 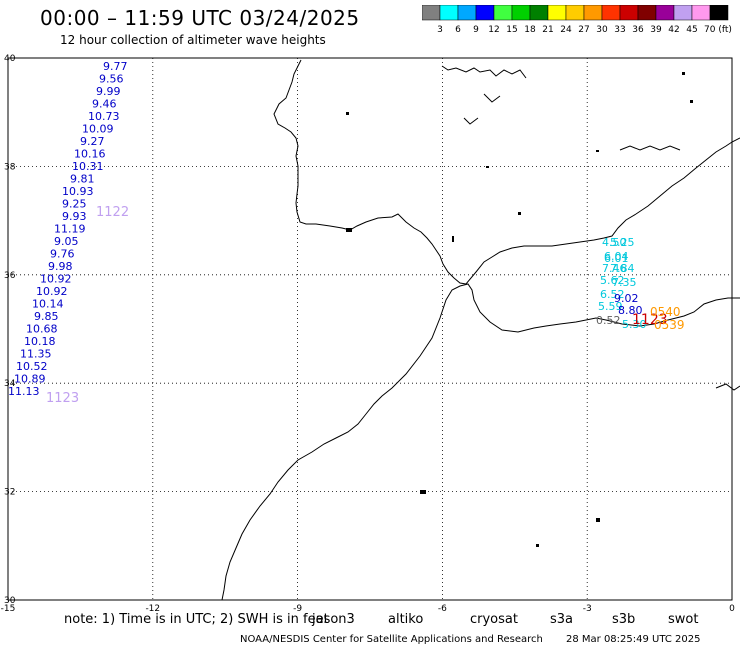 What do you see at coordinates (104, 116) in the screenshot?
I see `wave-height-label: 10.73` at bounding box center [104, 116].